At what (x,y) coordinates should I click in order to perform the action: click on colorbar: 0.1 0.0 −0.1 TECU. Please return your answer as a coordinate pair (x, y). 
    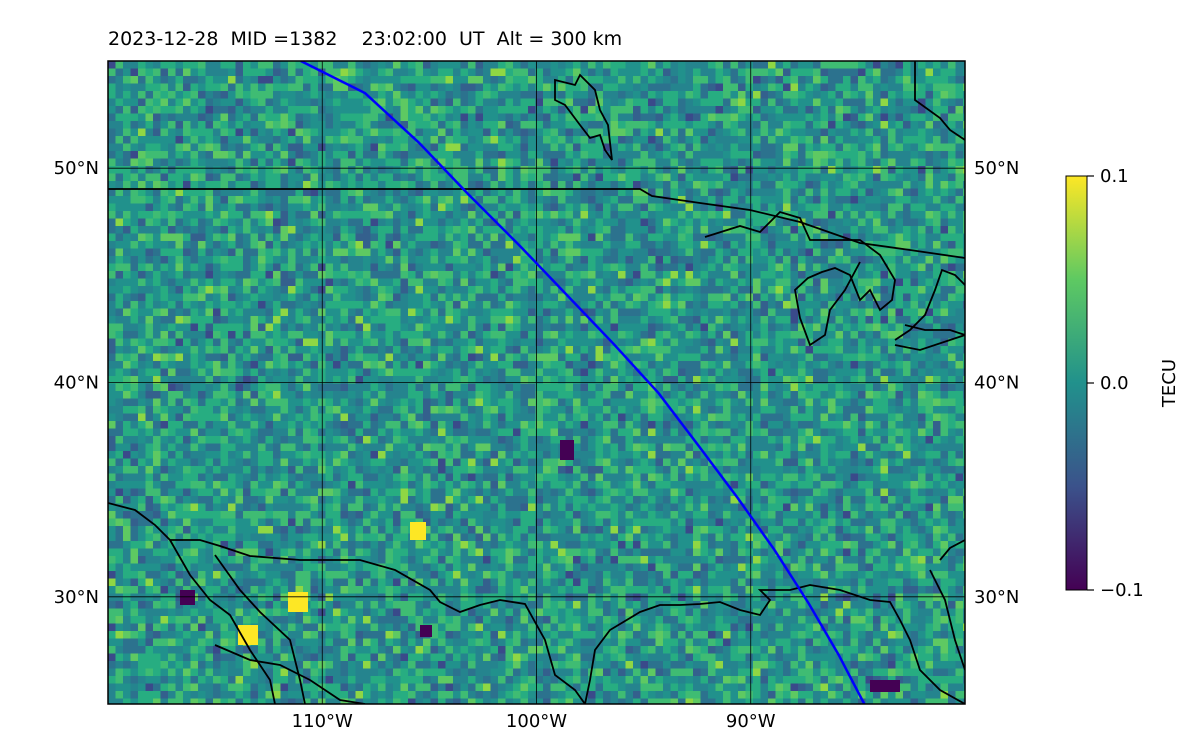
    Looking at the image, I should click on (1122, 383).